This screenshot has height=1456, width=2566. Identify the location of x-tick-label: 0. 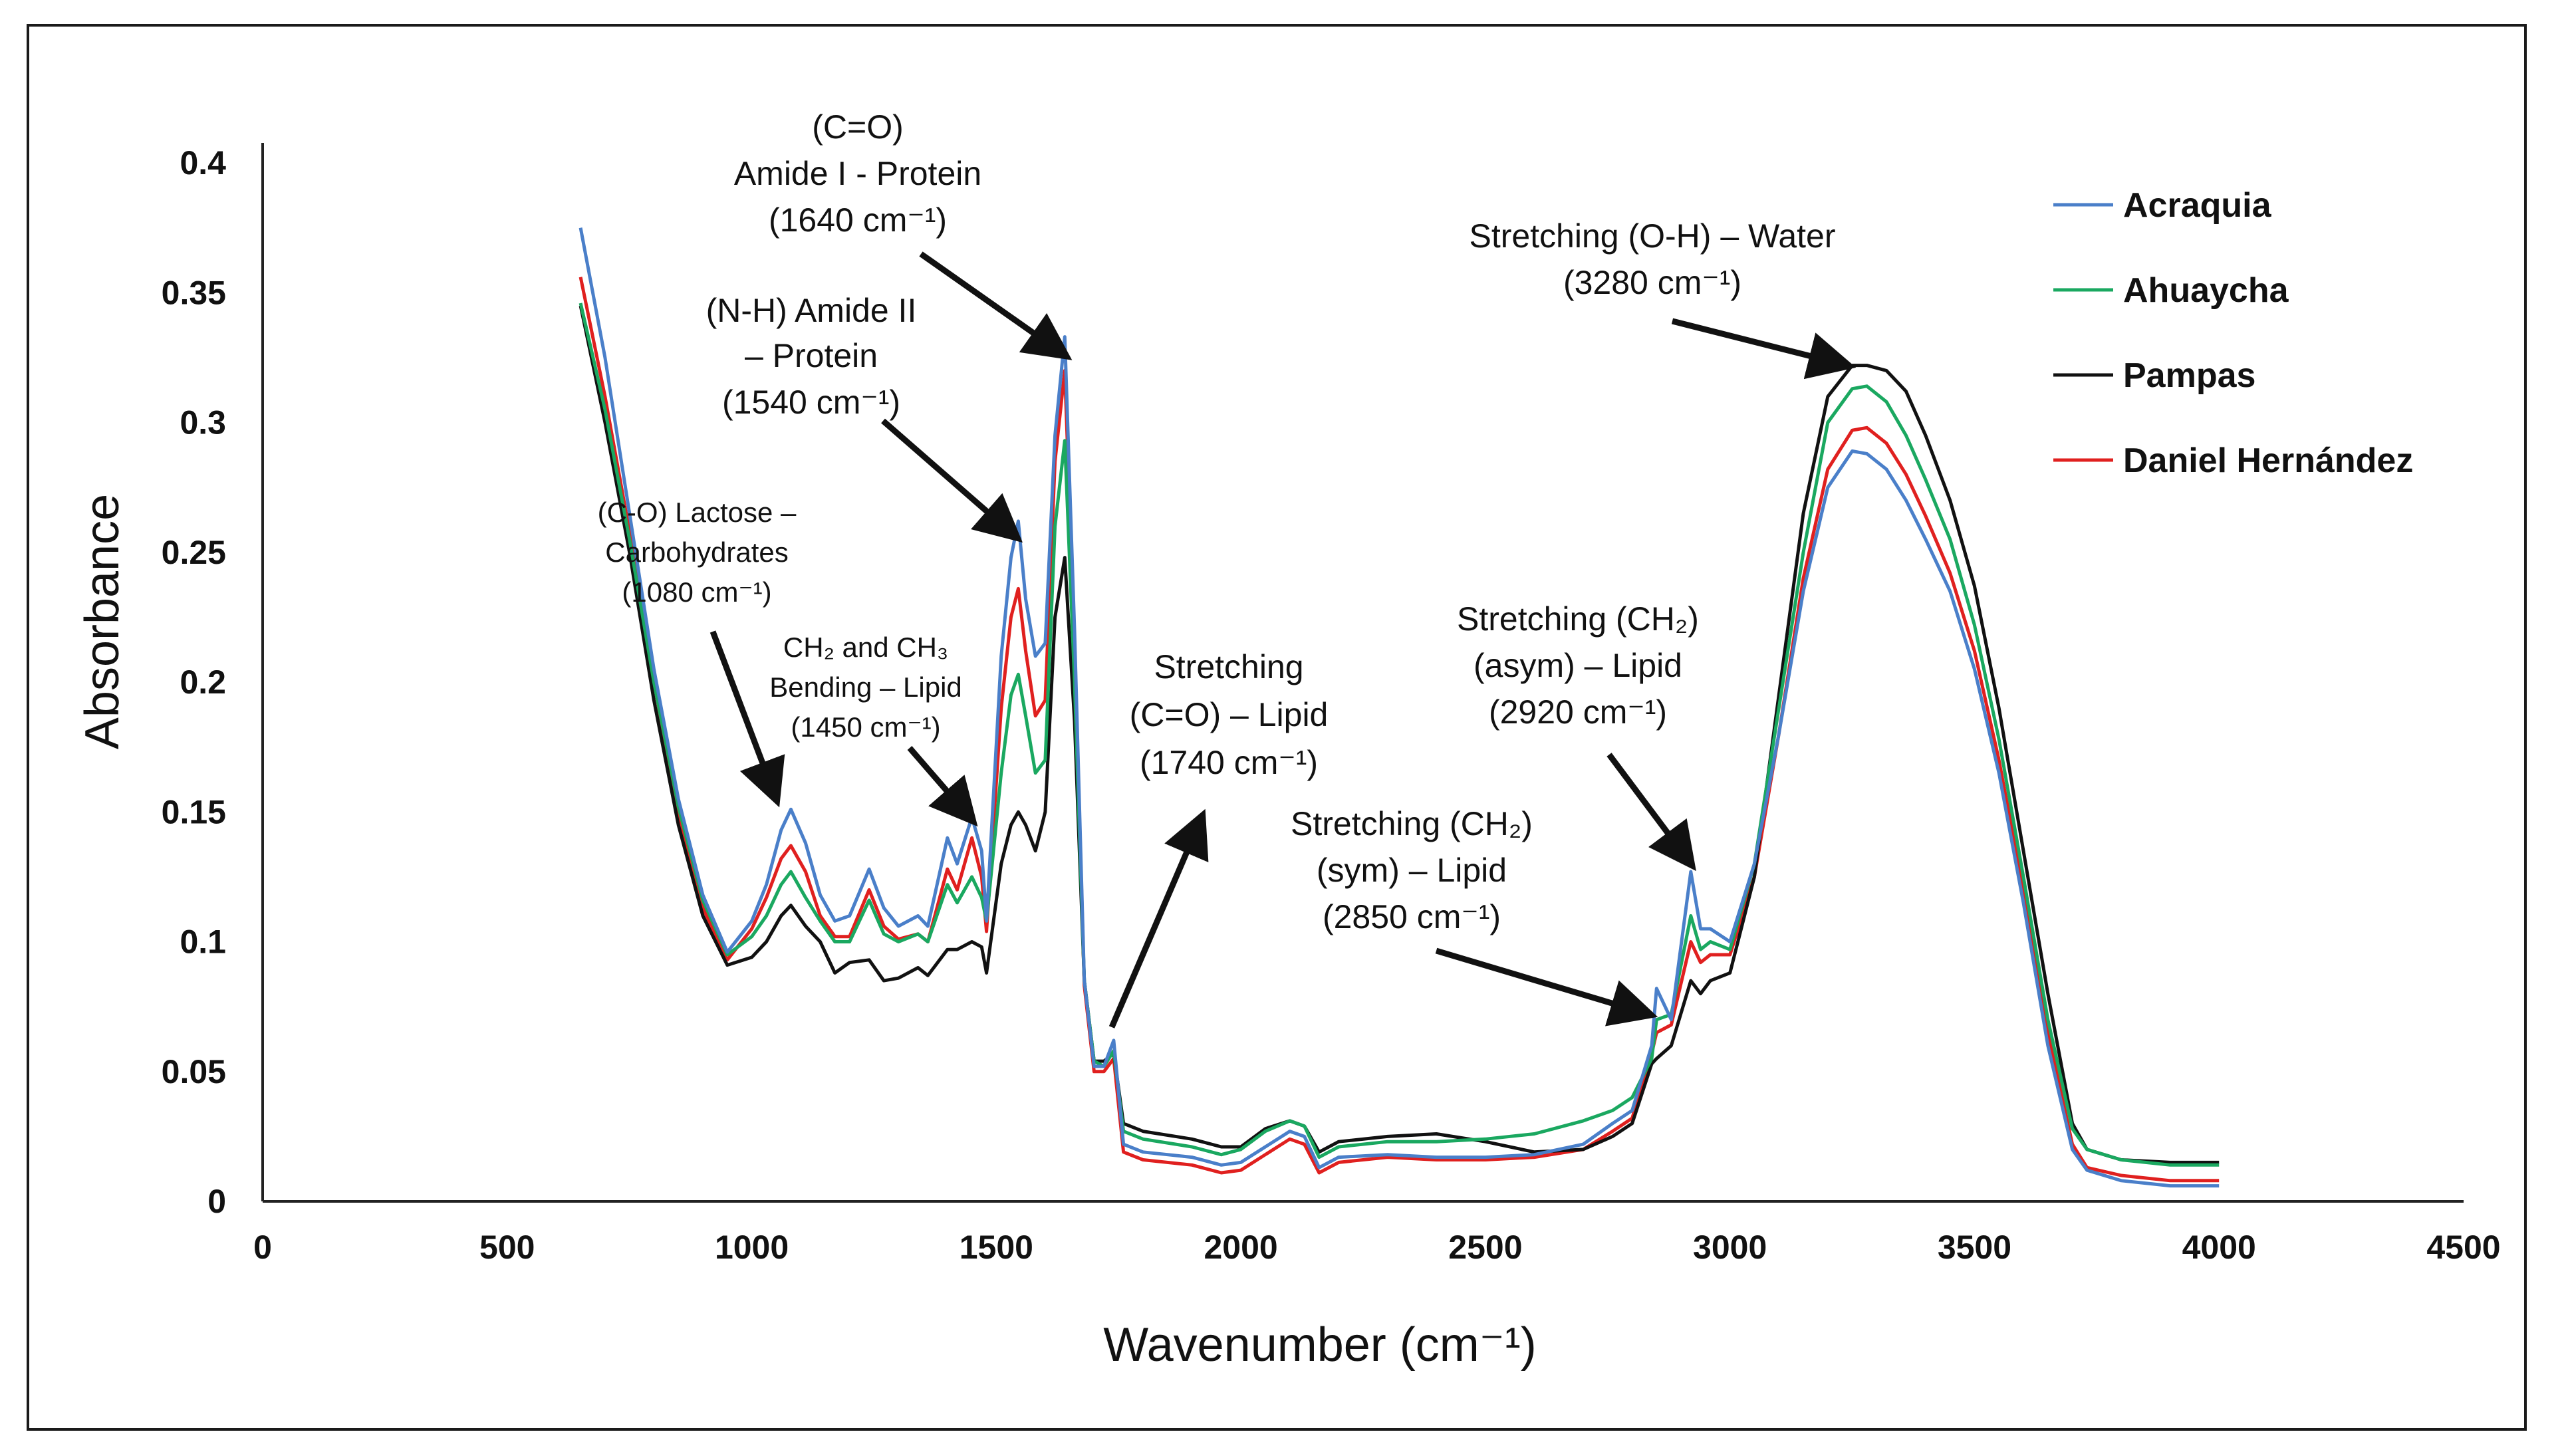
(262, 1247).